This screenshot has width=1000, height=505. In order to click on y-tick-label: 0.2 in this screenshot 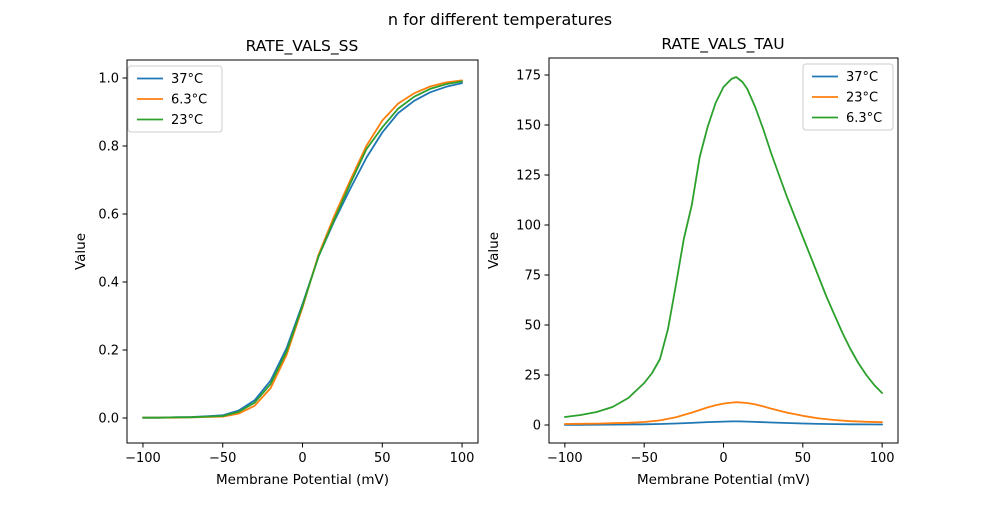, I will do `click(108, 351)`.